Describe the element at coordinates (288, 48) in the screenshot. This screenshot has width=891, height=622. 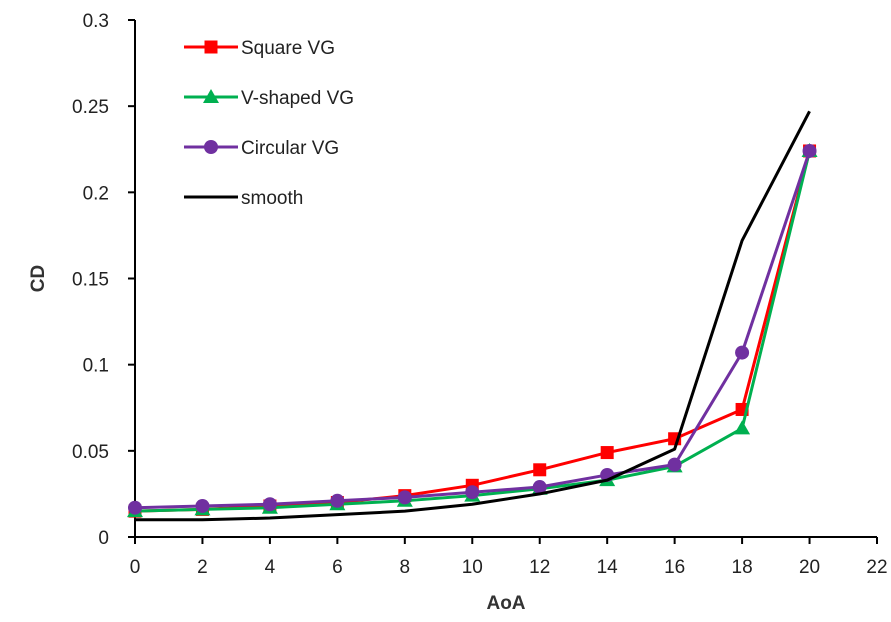
I see `legend-label: Square VG` at that location.